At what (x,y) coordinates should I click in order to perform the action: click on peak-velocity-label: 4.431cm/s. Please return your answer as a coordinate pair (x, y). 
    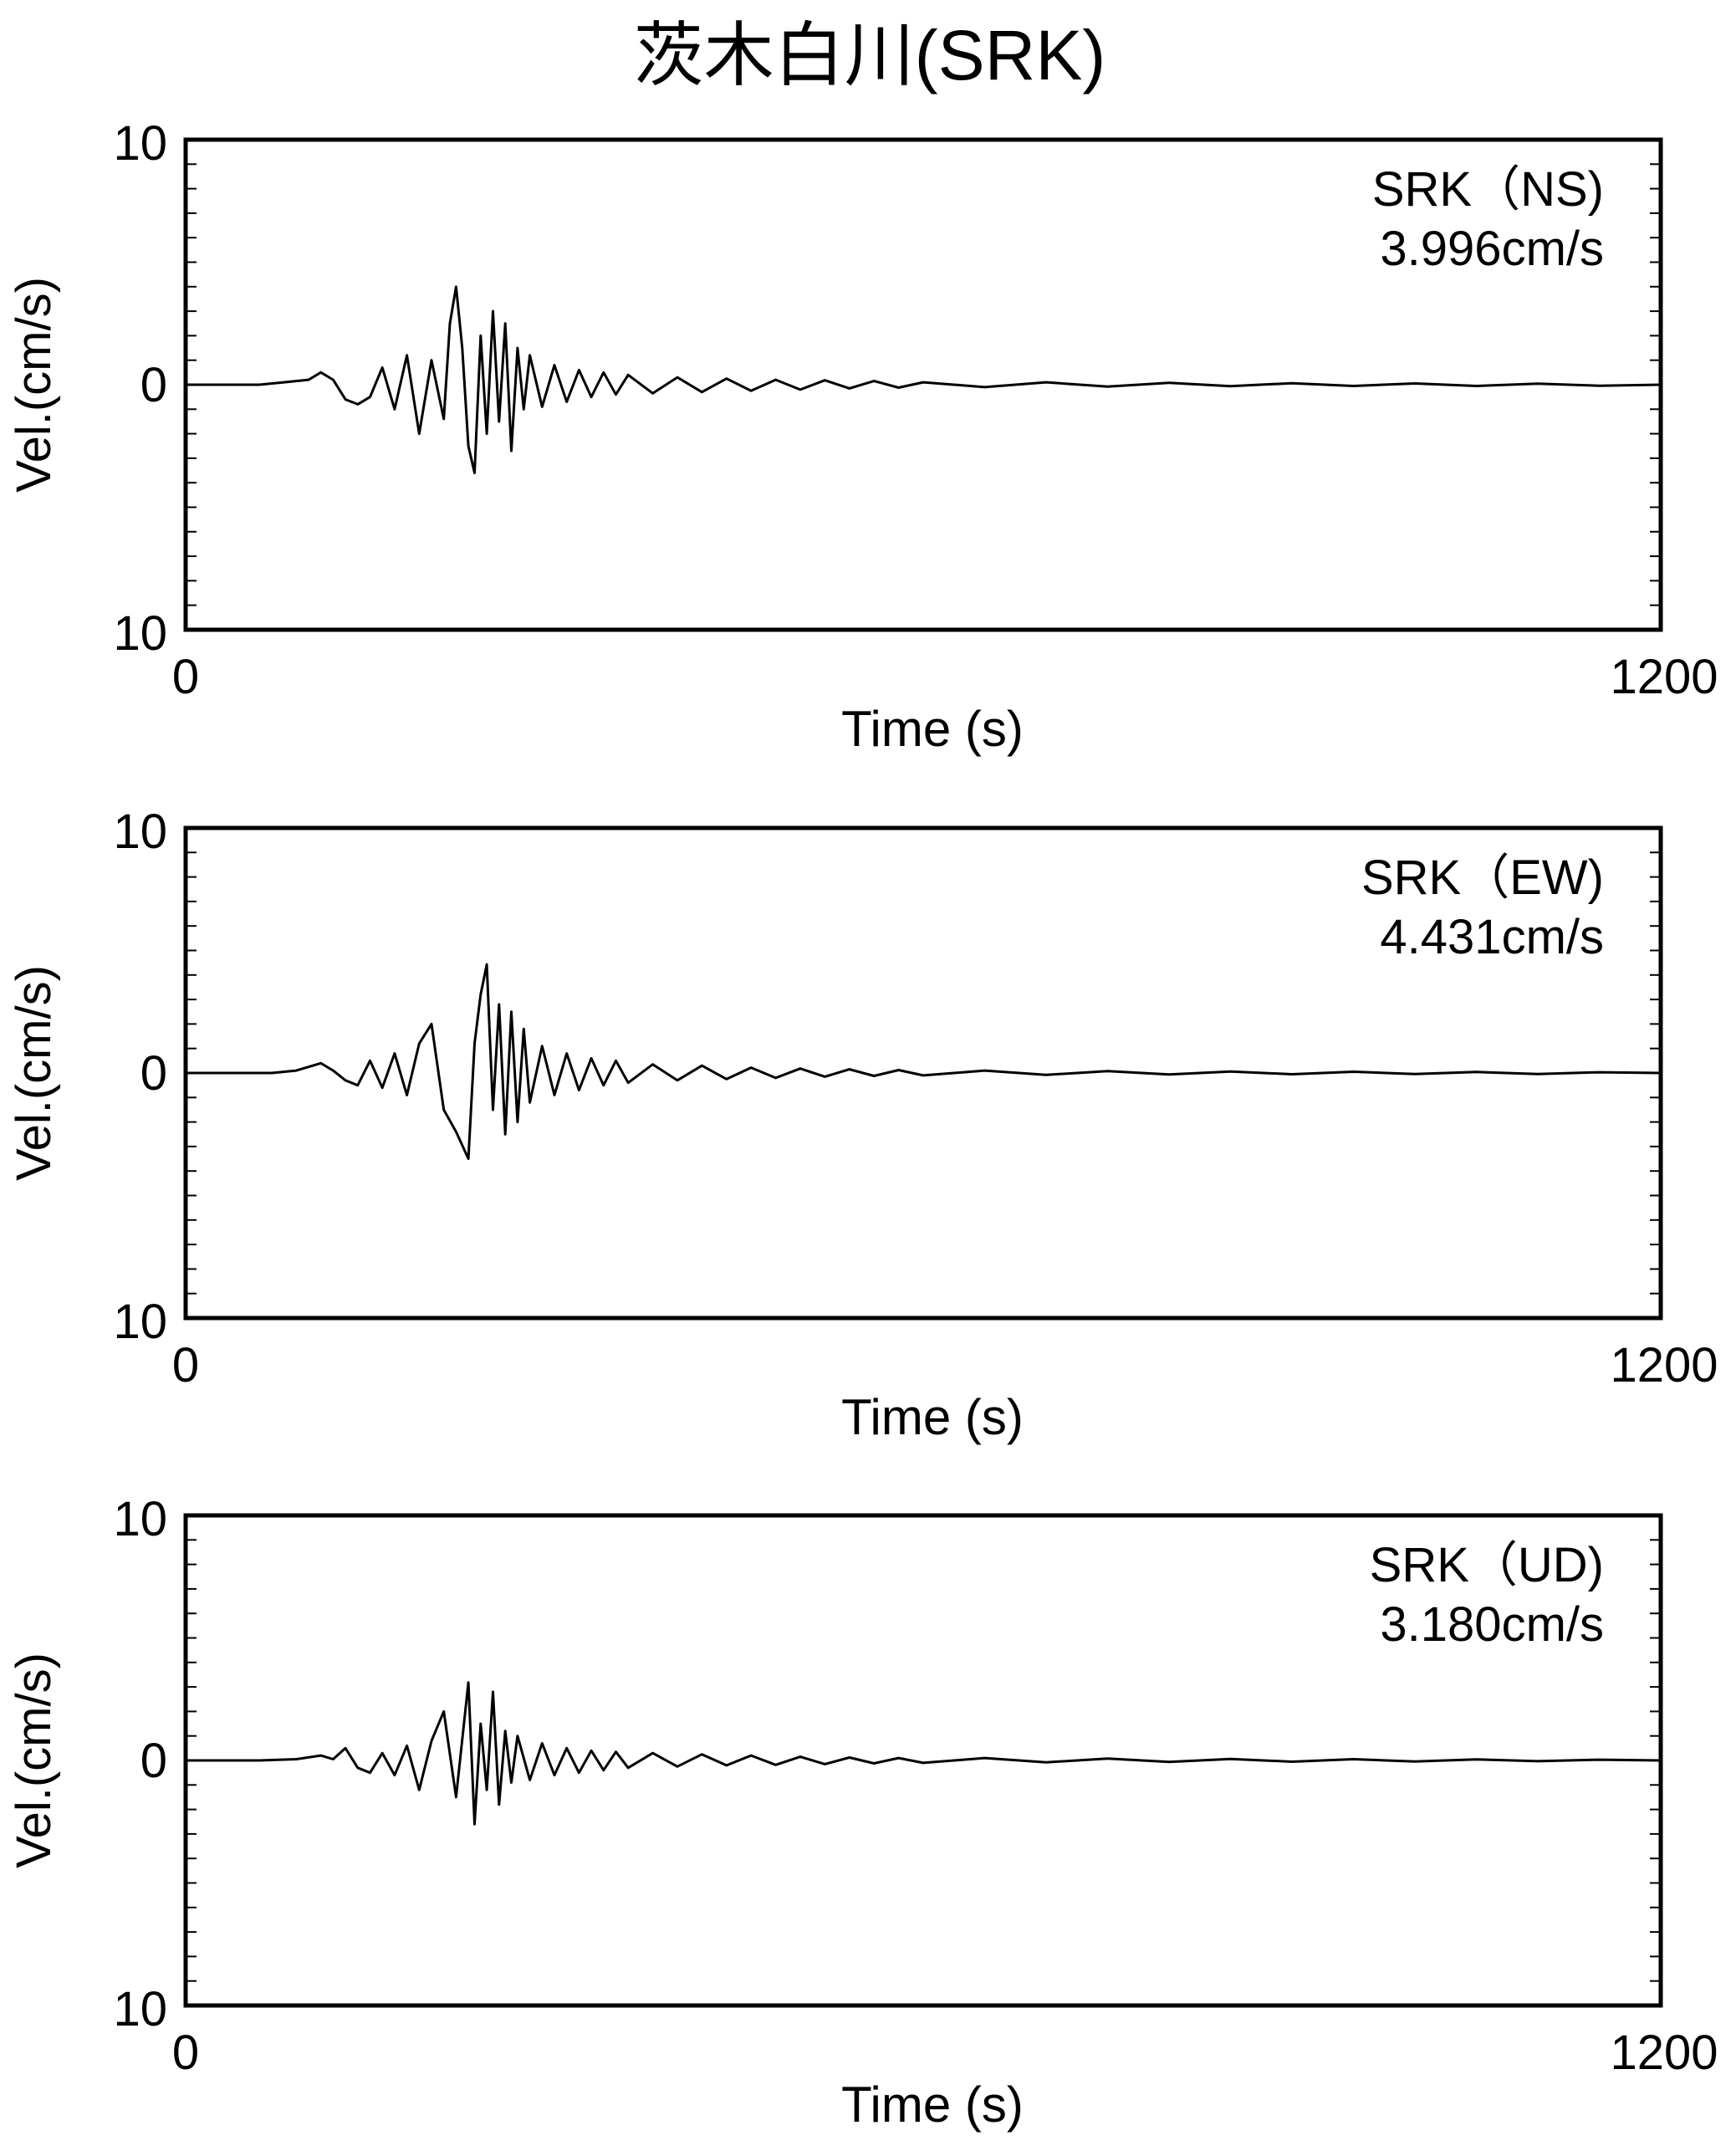
    Looking at the image, I should click on (1492, 937).